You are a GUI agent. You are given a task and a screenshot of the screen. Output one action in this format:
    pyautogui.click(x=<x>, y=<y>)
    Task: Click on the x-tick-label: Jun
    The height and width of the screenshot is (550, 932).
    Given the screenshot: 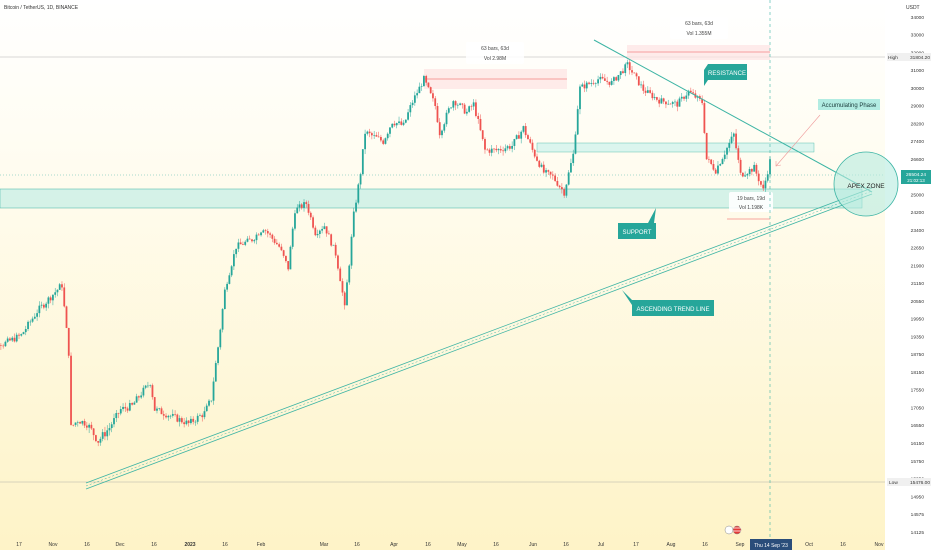 What is the action you would take?
    pyautogui.click(x=533, y=545)
    